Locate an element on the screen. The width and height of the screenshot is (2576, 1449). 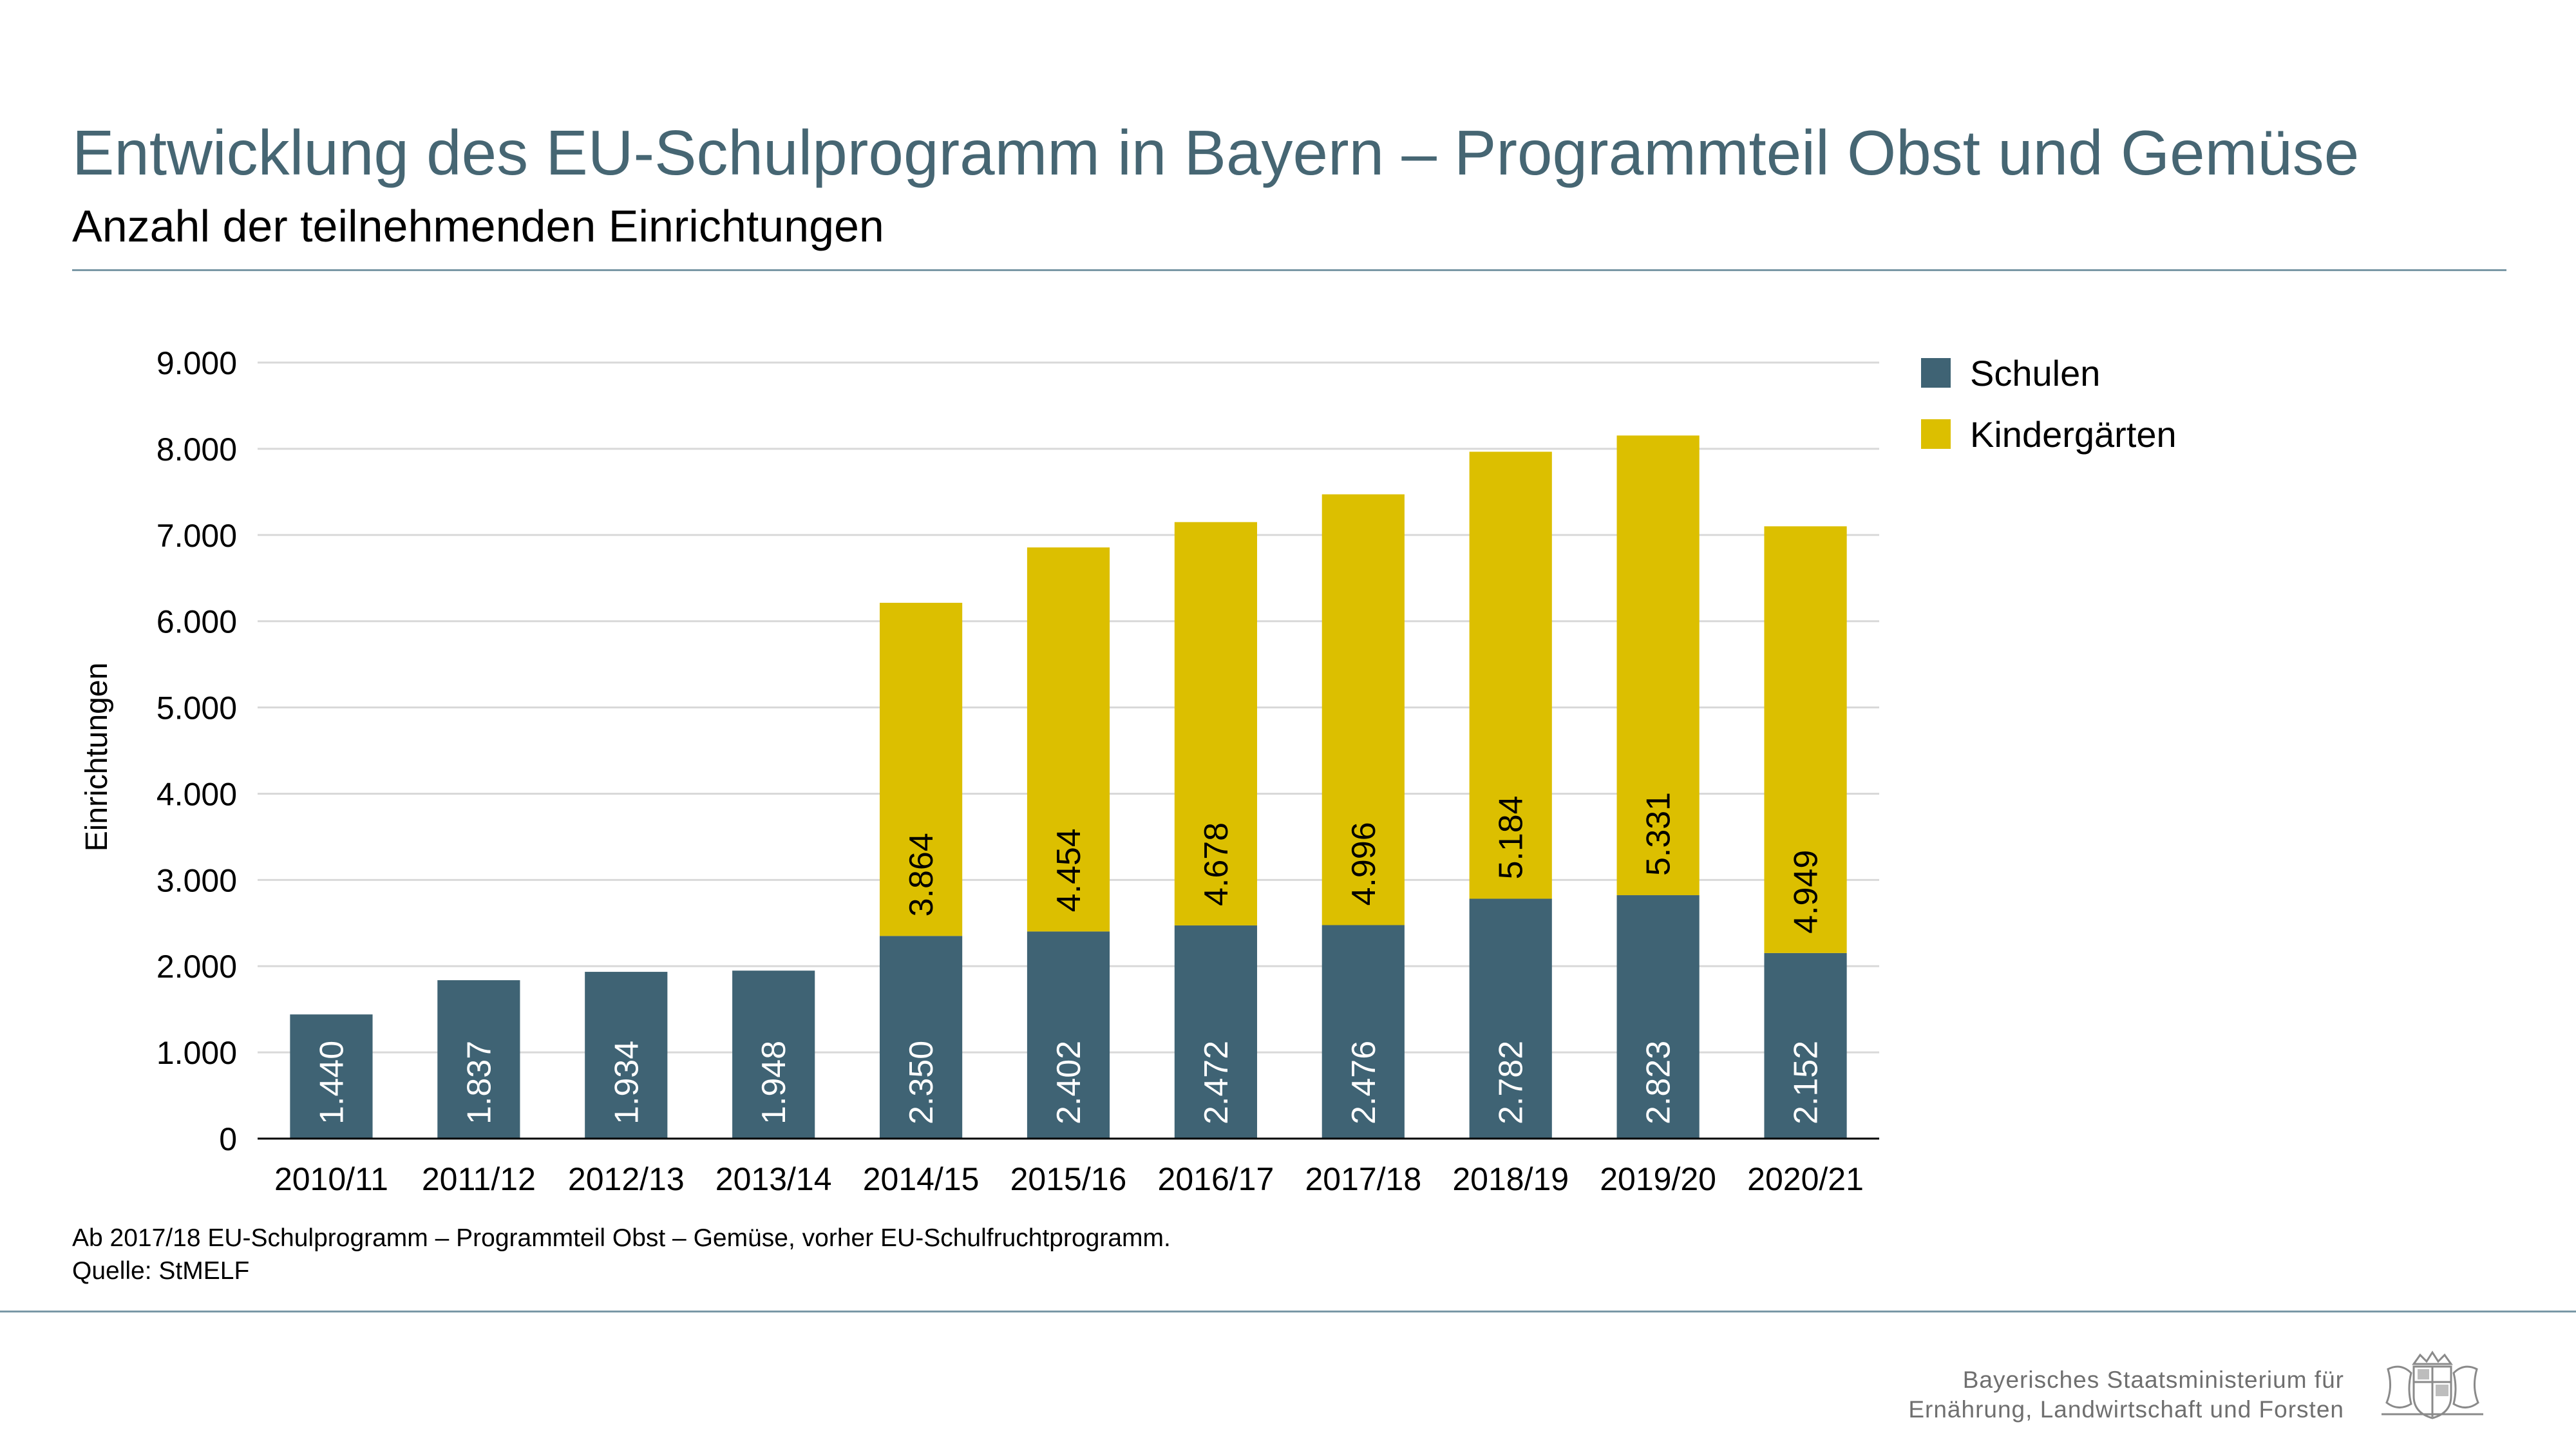
data-label: 4.949 is located at coordinates (1806, 892).